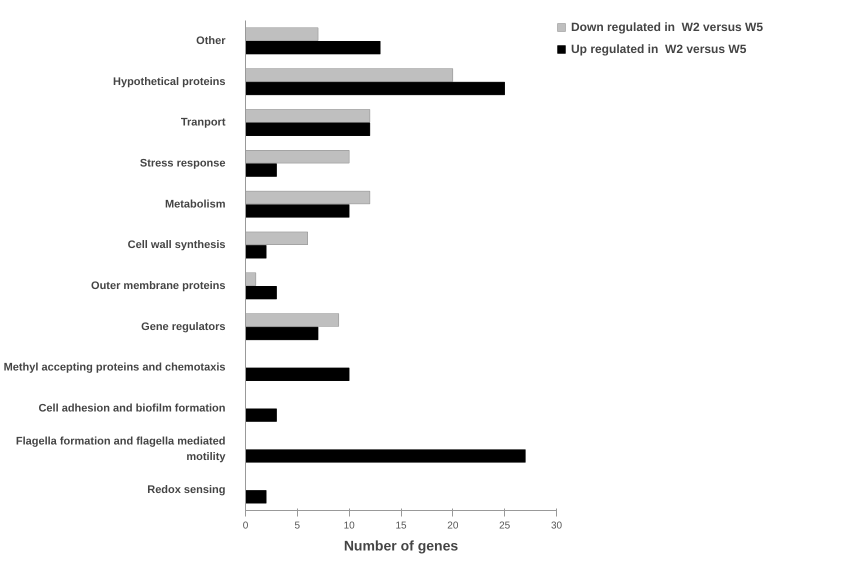 The image size is (857, 575). I want to click on y-tick-label: Other, so click(211, 40).